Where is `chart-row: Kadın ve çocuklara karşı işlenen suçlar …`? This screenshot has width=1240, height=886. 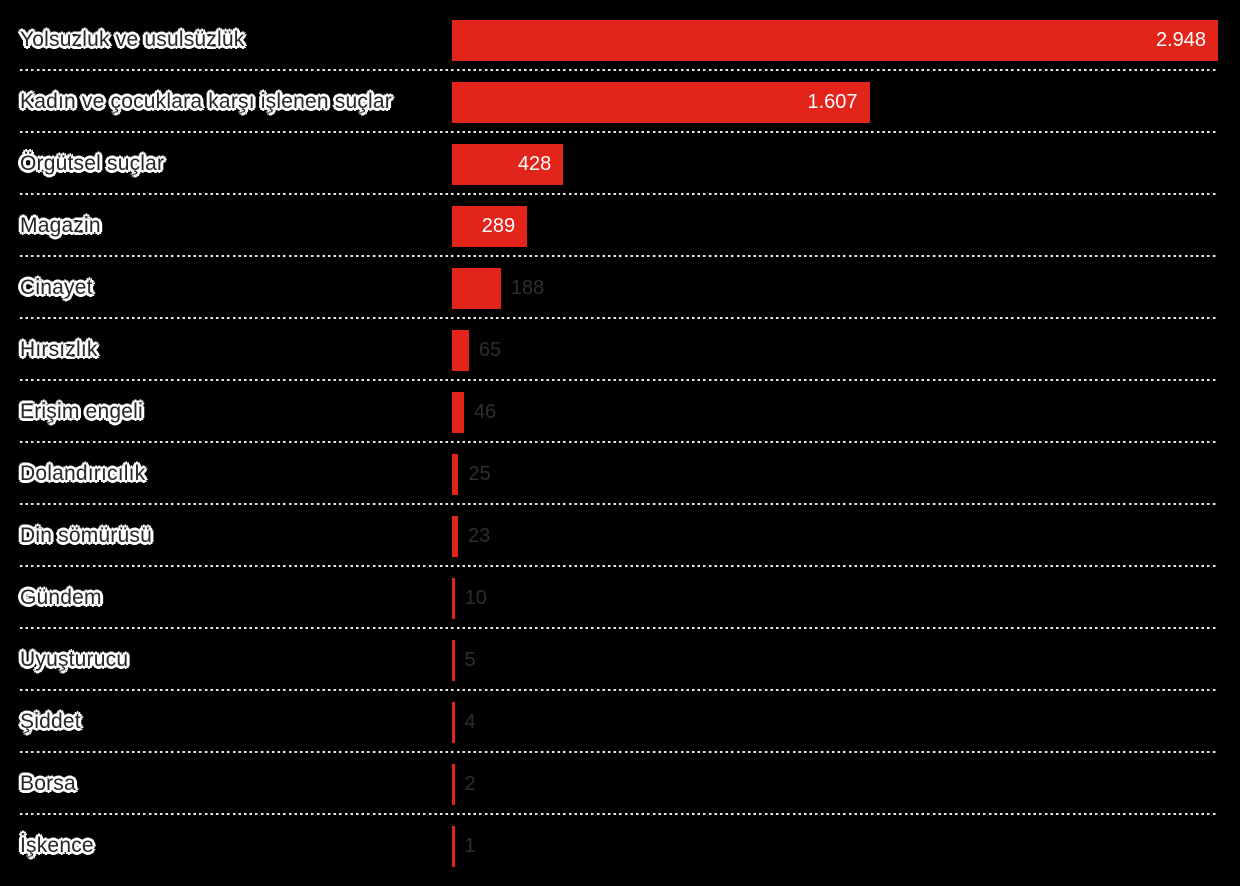 chart-row: Kadın ve çocuklara karşı işlenen suçlar … is located at coordinates (620, 102).